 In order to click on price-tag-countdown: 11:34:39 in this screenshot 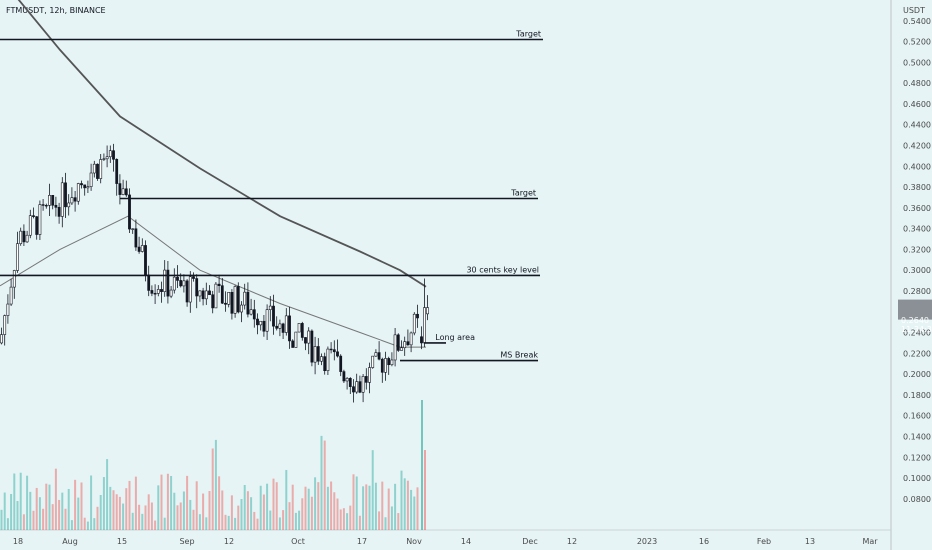, I will do `click(916, 329)`.